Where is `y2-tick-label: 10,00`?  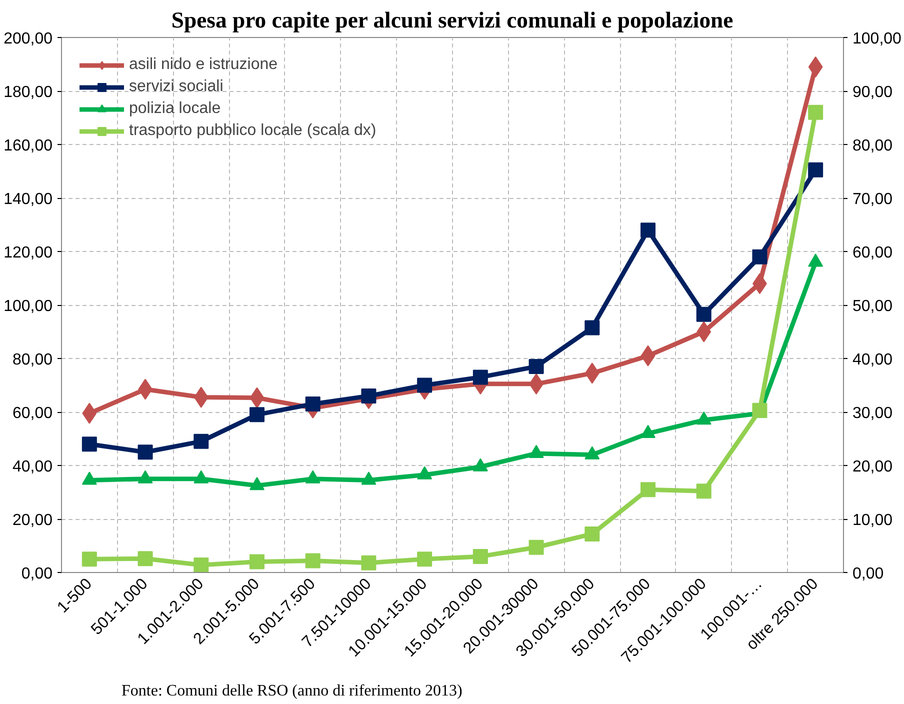
y2-tick-label: 10,00 is located at coordinates (872, 520).